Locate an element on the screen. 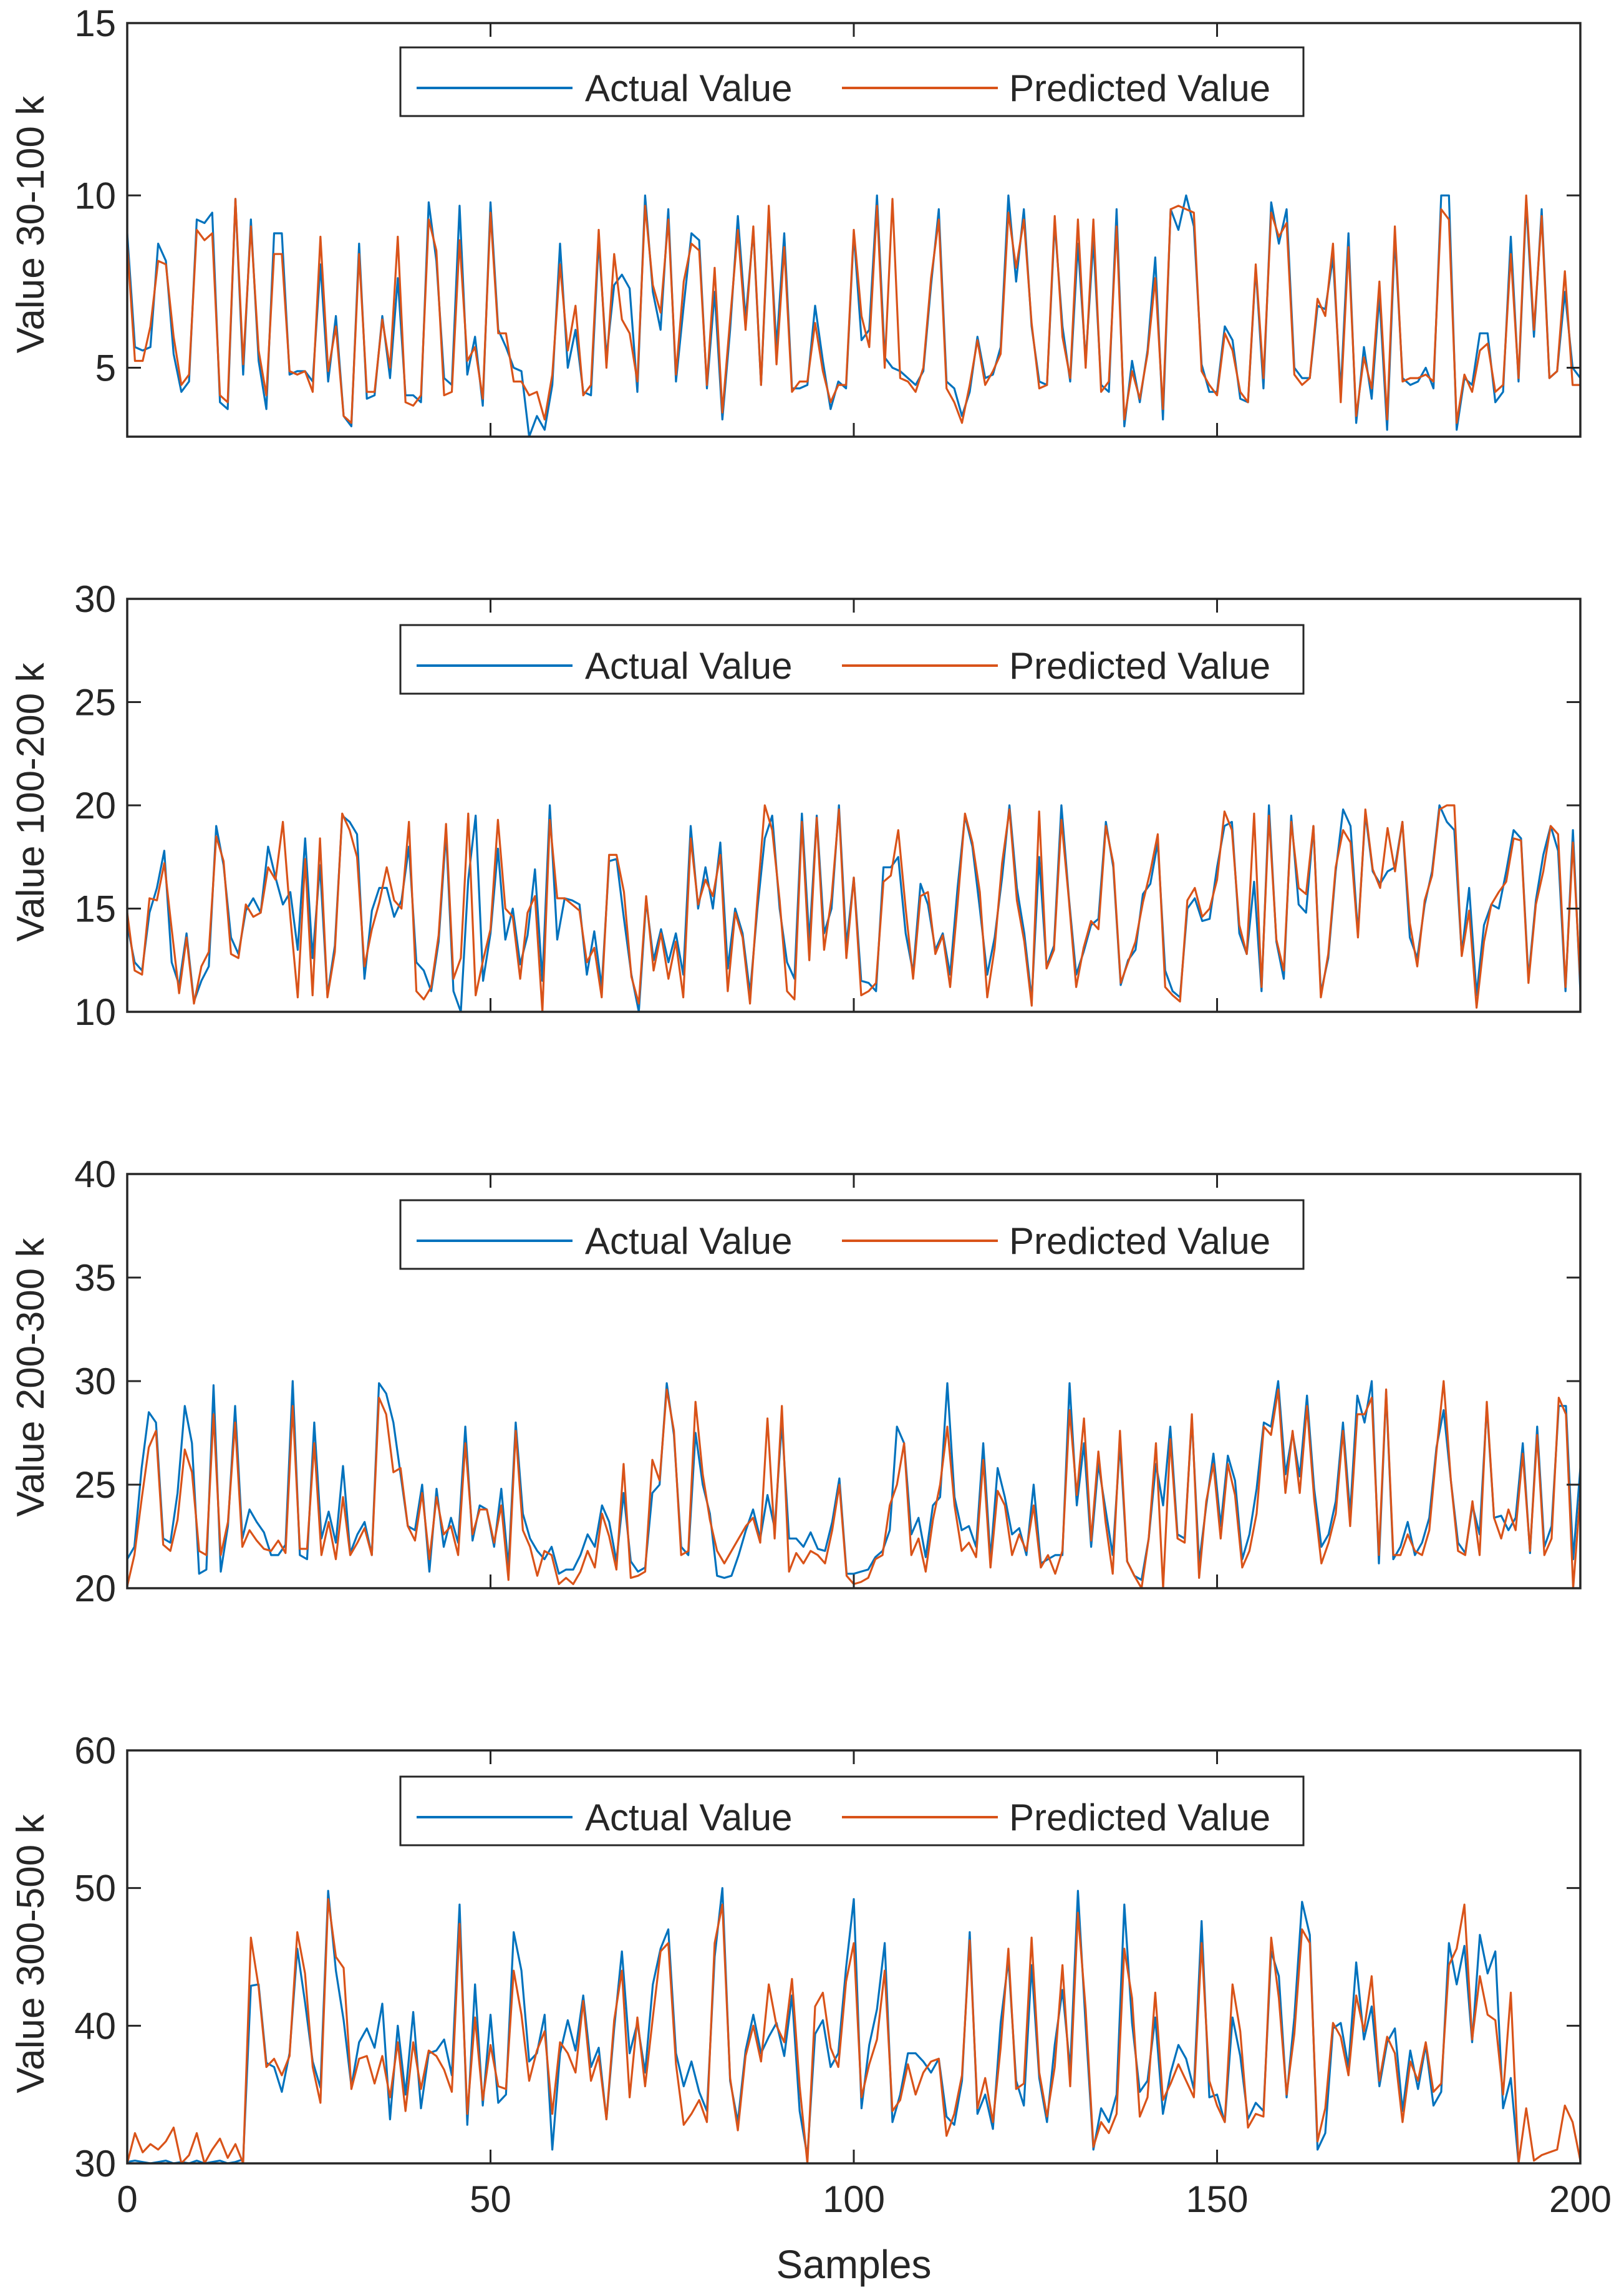 This screenshot has width=1624, height=2295. series-line-actual is located at coordinates (853, 2025).